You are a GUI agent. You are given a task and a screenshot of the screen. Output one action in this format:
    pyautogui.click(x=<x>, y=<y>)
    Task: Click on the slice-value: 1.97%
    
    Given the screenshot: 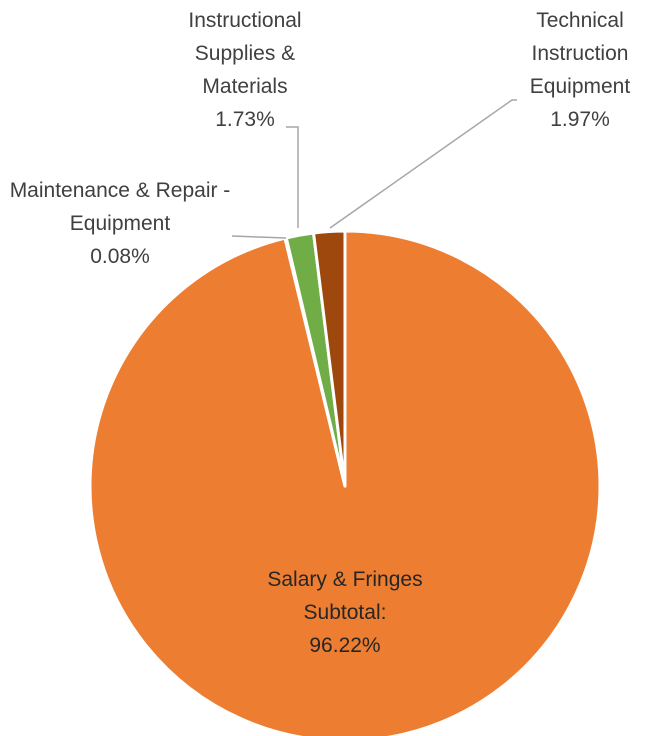 What is the action you would take?
    pyautogui.click(x=580, y=119)
    